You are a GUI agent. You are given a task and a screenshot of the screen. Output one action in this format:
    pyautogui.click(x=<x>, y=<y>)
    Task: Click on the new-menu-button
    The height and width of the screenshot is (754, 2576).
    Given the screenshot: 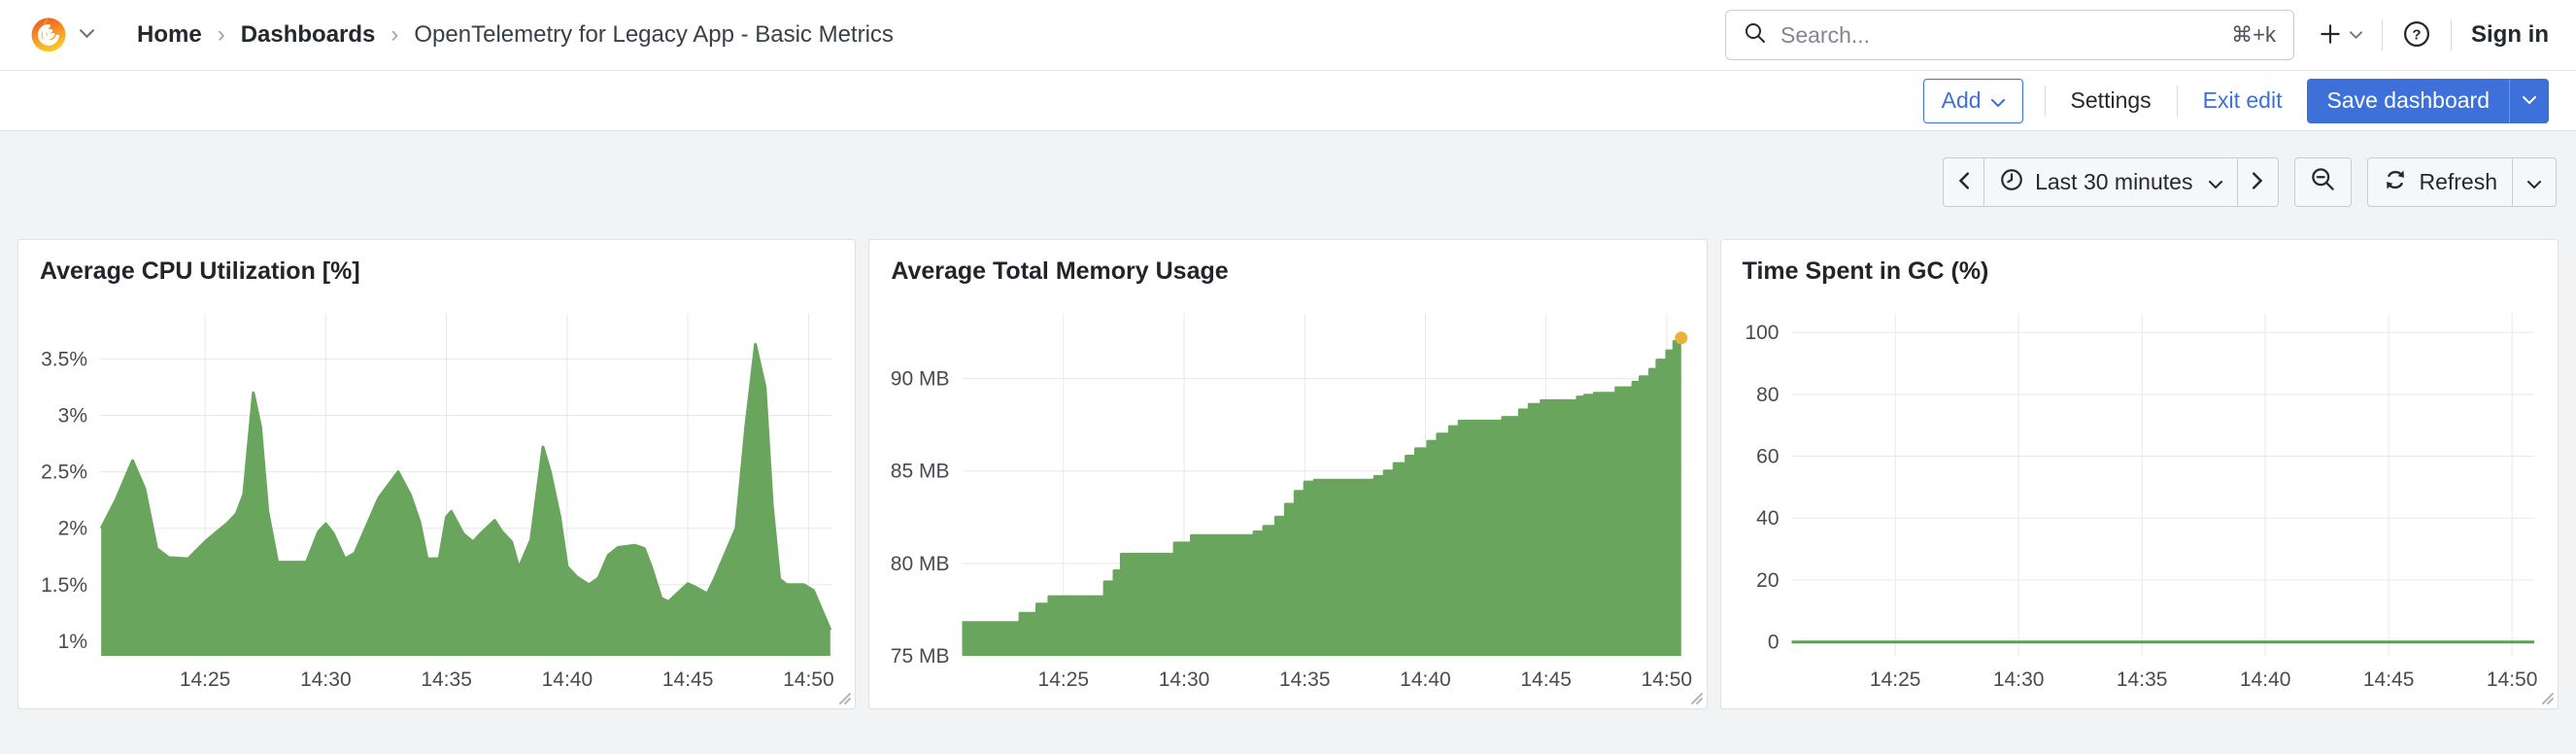 What is the action you would take?
    pyautogui.click(x=2340, y=35)
    